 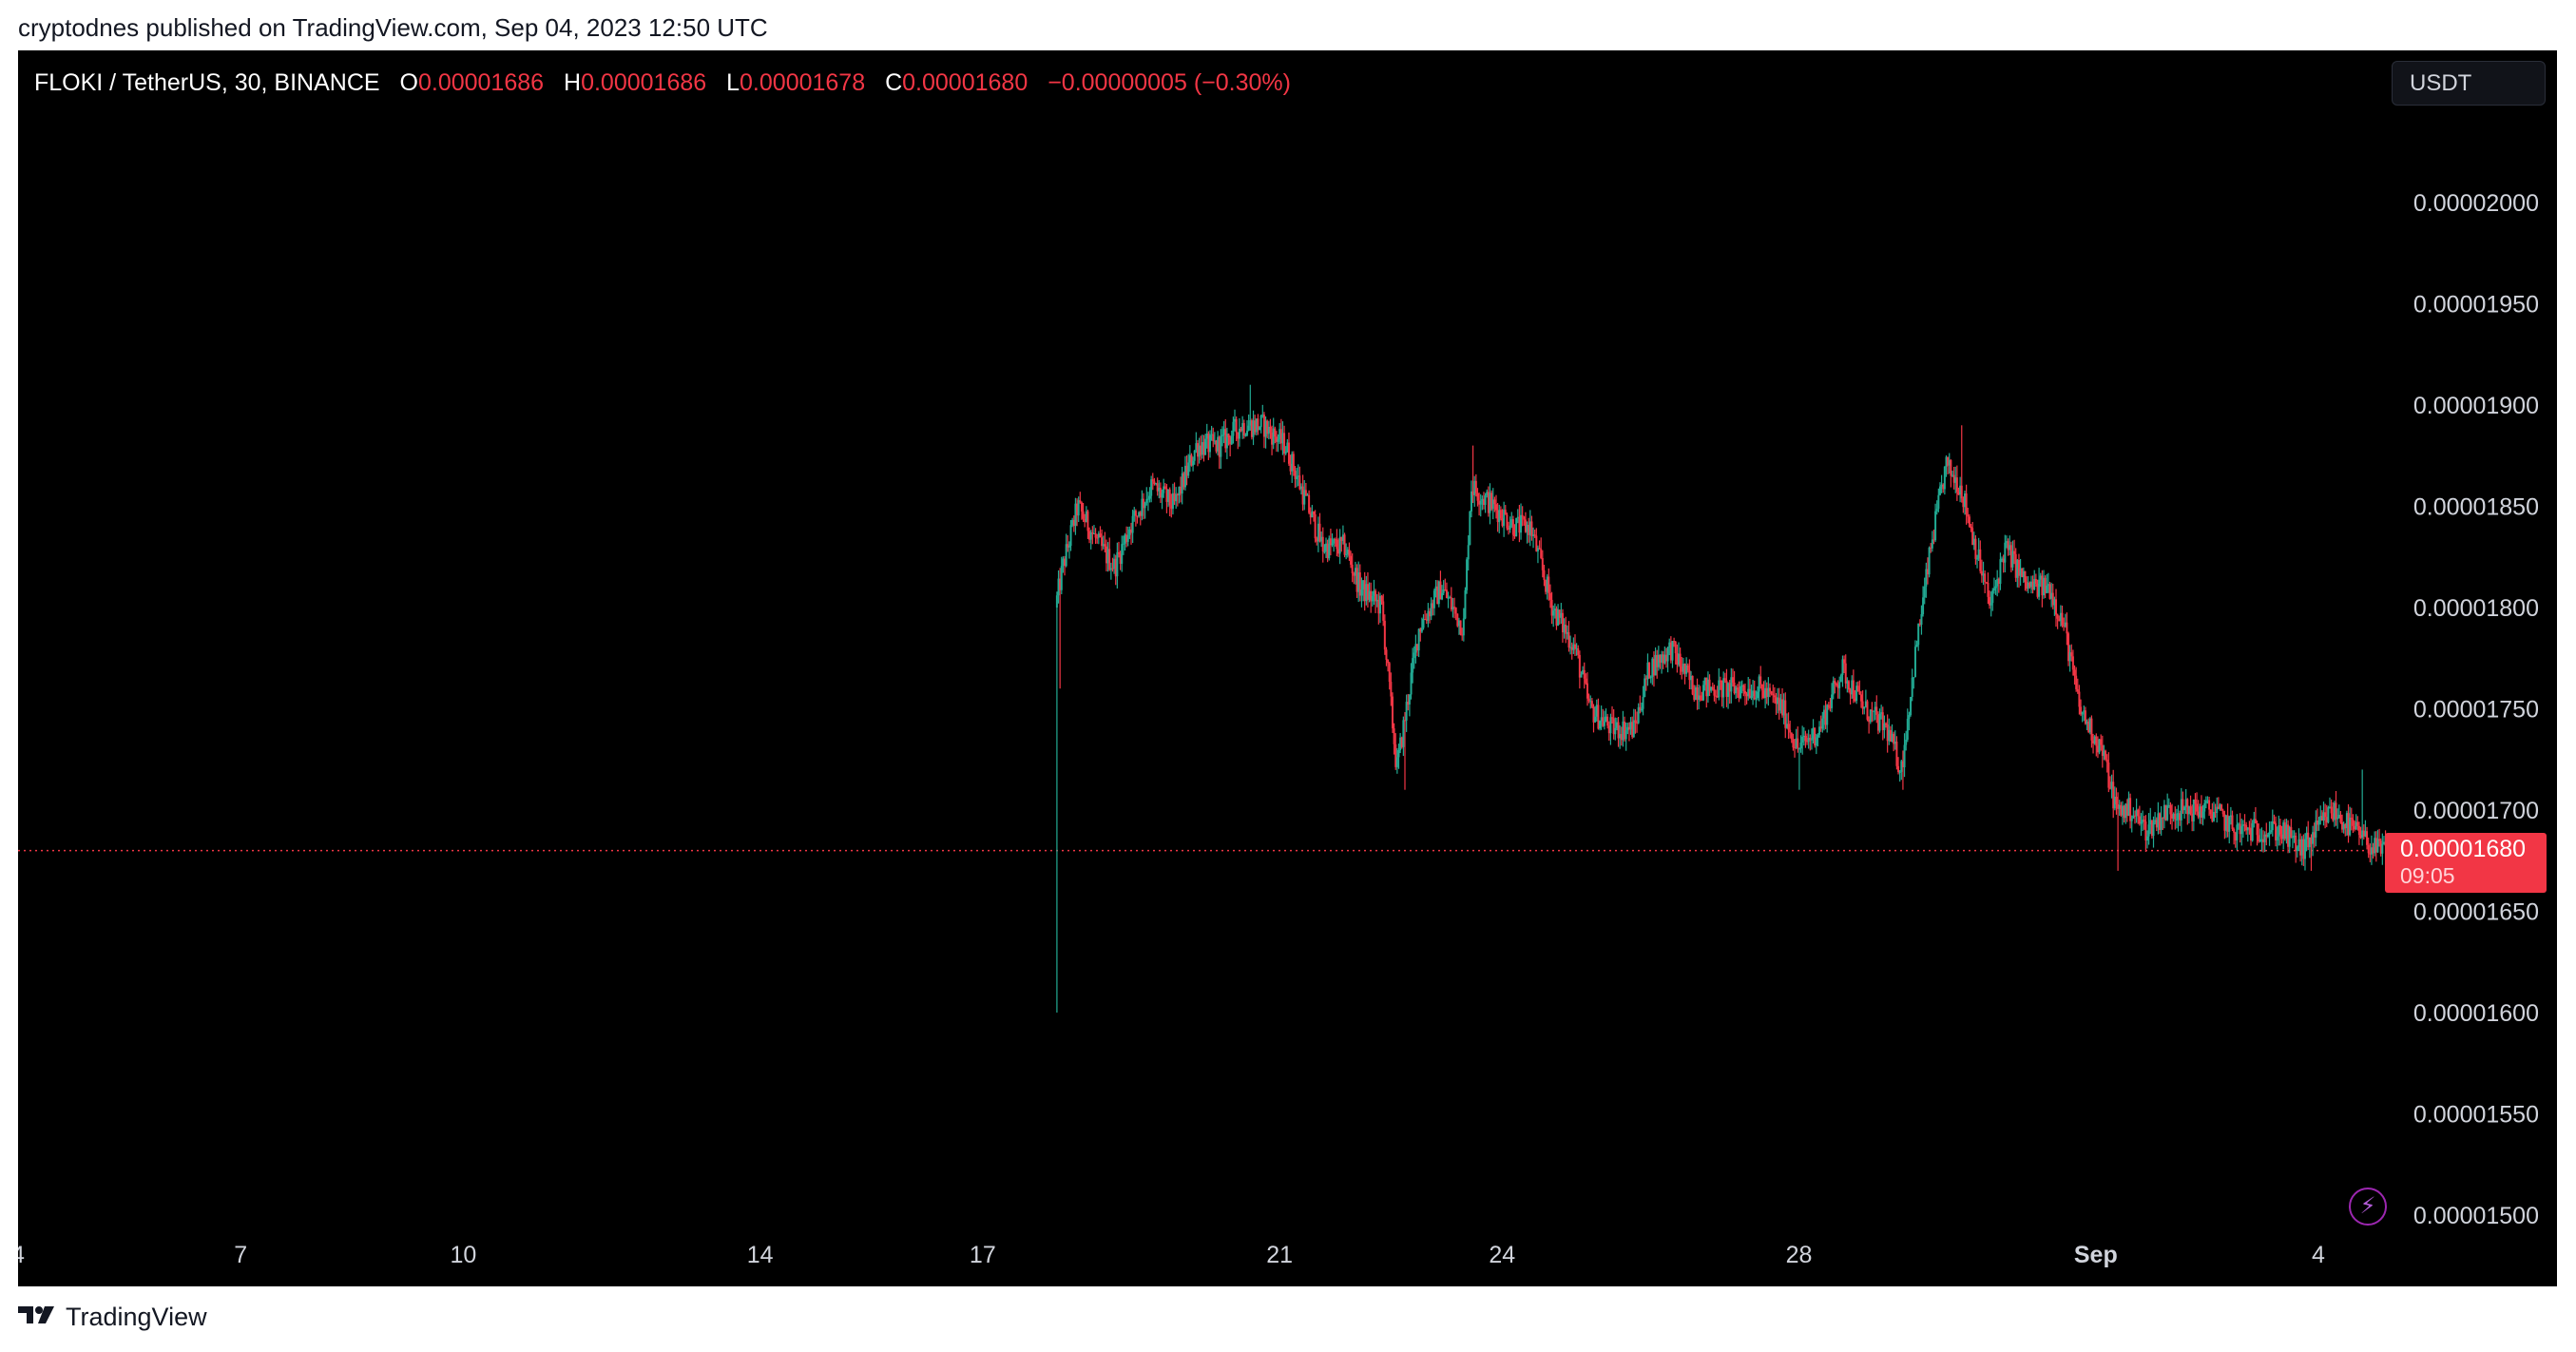 What do you see at coordinates (1171, 1255) in the screenshot?
I see `time-axis: 4 7 10 14 17 21 24 28 Sep 4` at bounding box center [1171, 1255].